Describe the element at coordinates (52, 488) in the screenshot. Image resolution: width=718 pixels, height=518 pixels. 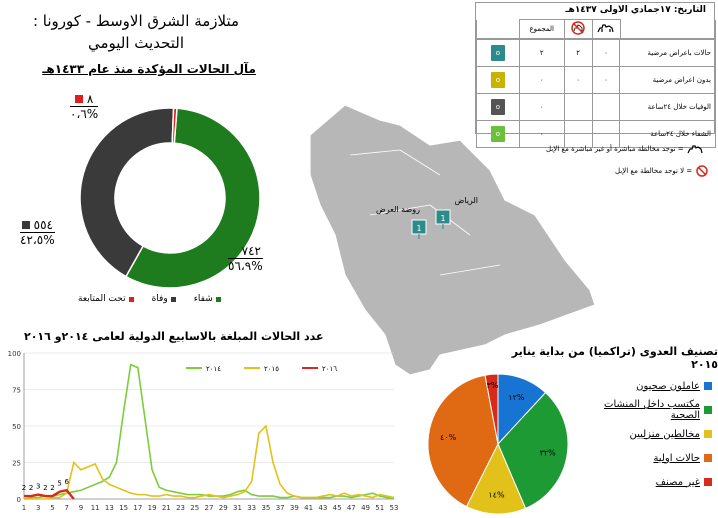
I see `data-label-2016: 2` at that location.